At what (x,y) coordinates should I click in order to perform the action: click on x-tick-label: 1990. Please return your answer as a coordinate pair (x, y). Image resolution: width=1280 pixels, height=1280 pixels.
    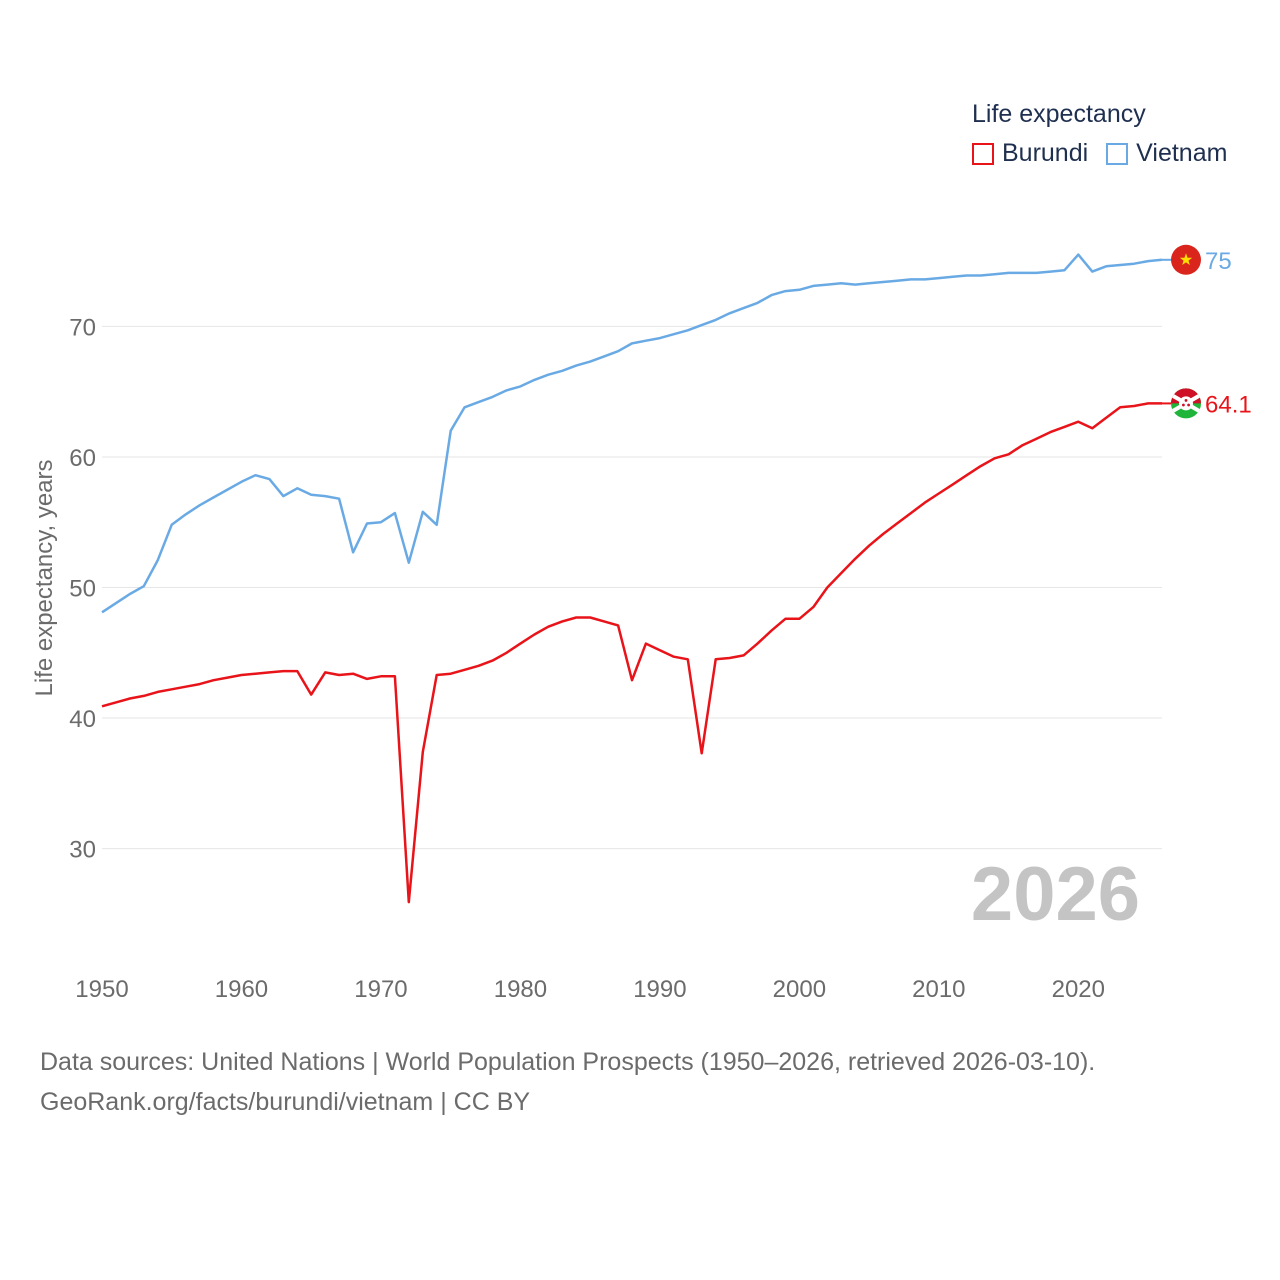
    Looking at the image, I should click on (659, 989).